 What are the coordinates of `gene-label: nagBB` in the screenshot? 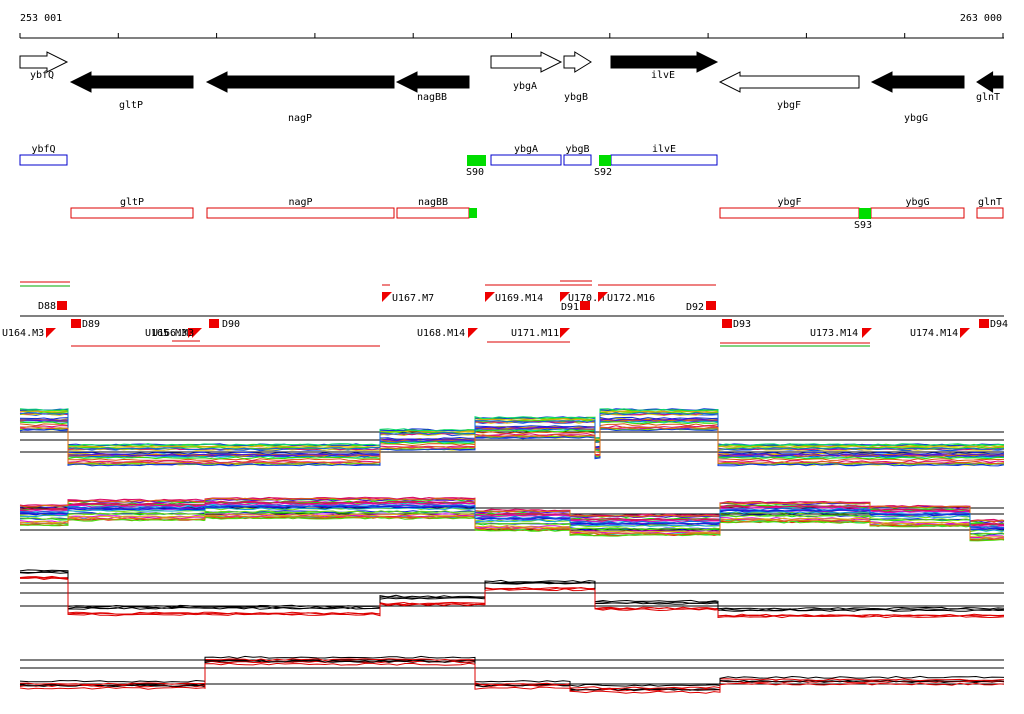 It's located at (432, 97).